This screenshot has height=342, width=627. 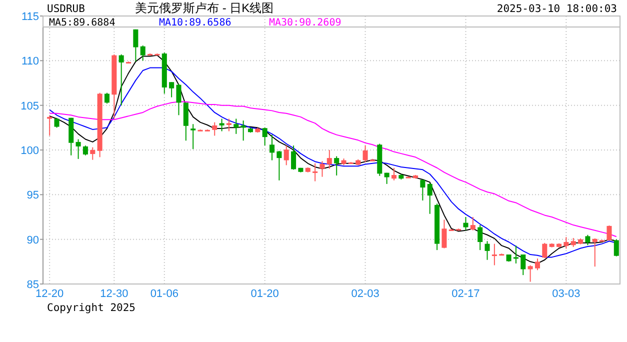 What do you see at coordinates (264, 294) in the screenshot?
I see `x-tick-label: 01-20` at bounding box center [264, 294].